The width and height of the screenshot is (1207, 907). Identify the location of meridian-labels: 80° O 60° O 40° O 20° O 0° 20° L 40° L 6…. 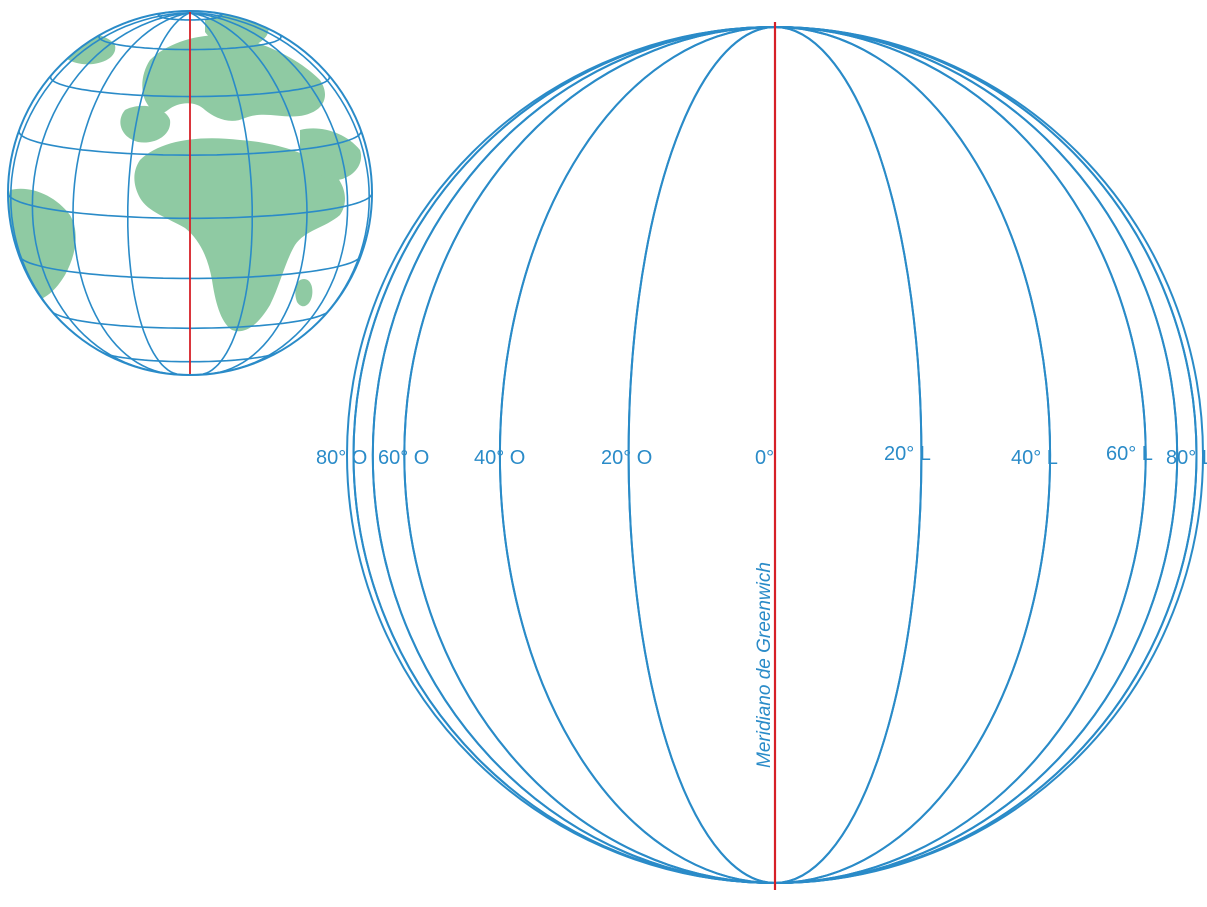
(761, 456).